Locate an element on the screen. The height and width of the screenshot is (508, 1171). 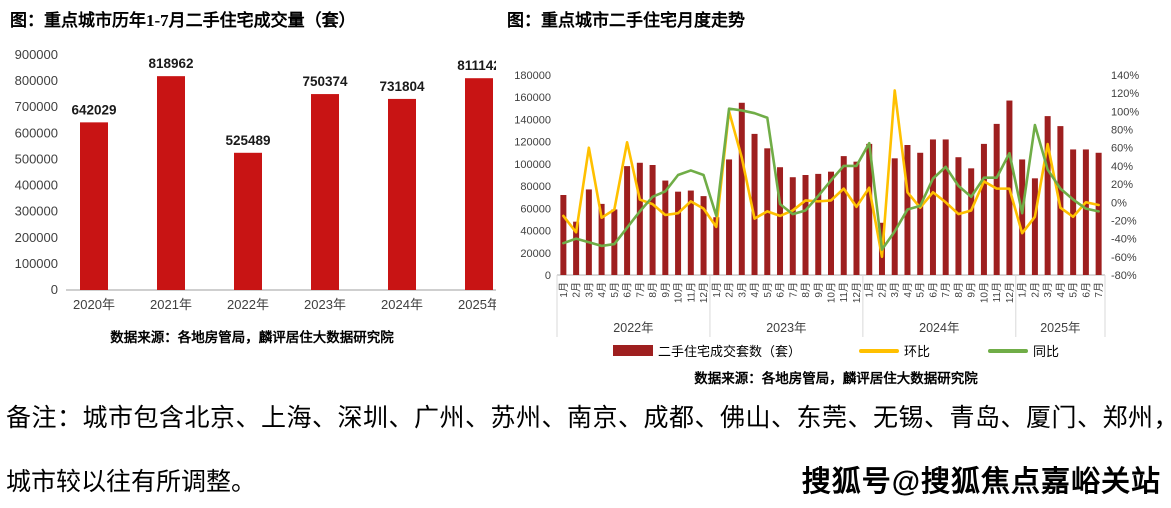
left-chart-source: 数据来源：各地房管局，麟评居住大数据研究院 is located at coordinates (252, 337).